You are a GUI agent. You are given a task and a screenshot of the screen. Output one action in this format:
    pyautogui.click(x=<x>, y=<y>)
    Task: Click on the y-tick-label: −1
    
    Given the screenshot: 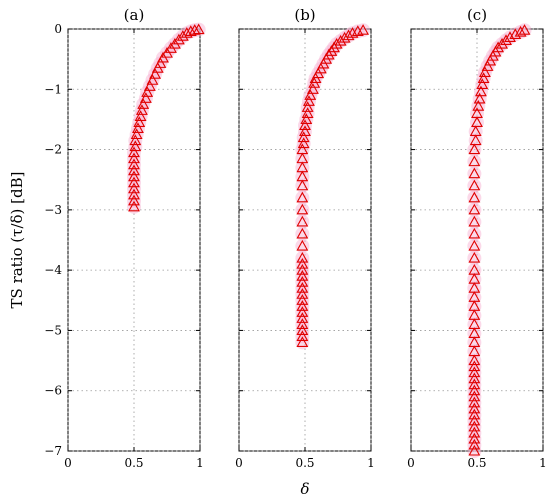 What is the action you would take?
    pyautogui.click(x=53, y=89)
    